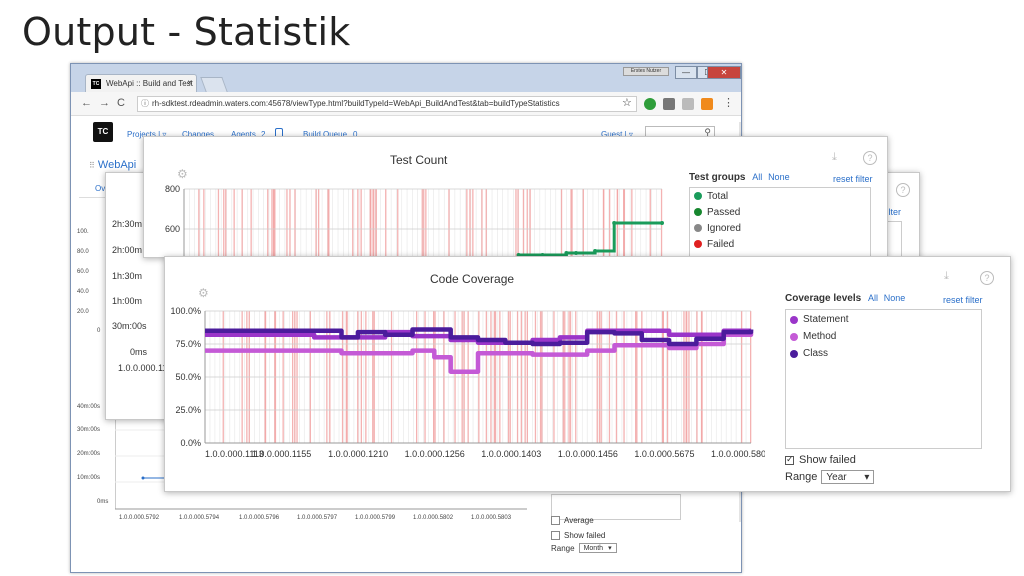 The height and width of the screenshot is (576, 1024). What do you see at coordinates (893, 212) in the screenshot?
I see `duration-filter-link: filter` at bounding box center [893, 212].